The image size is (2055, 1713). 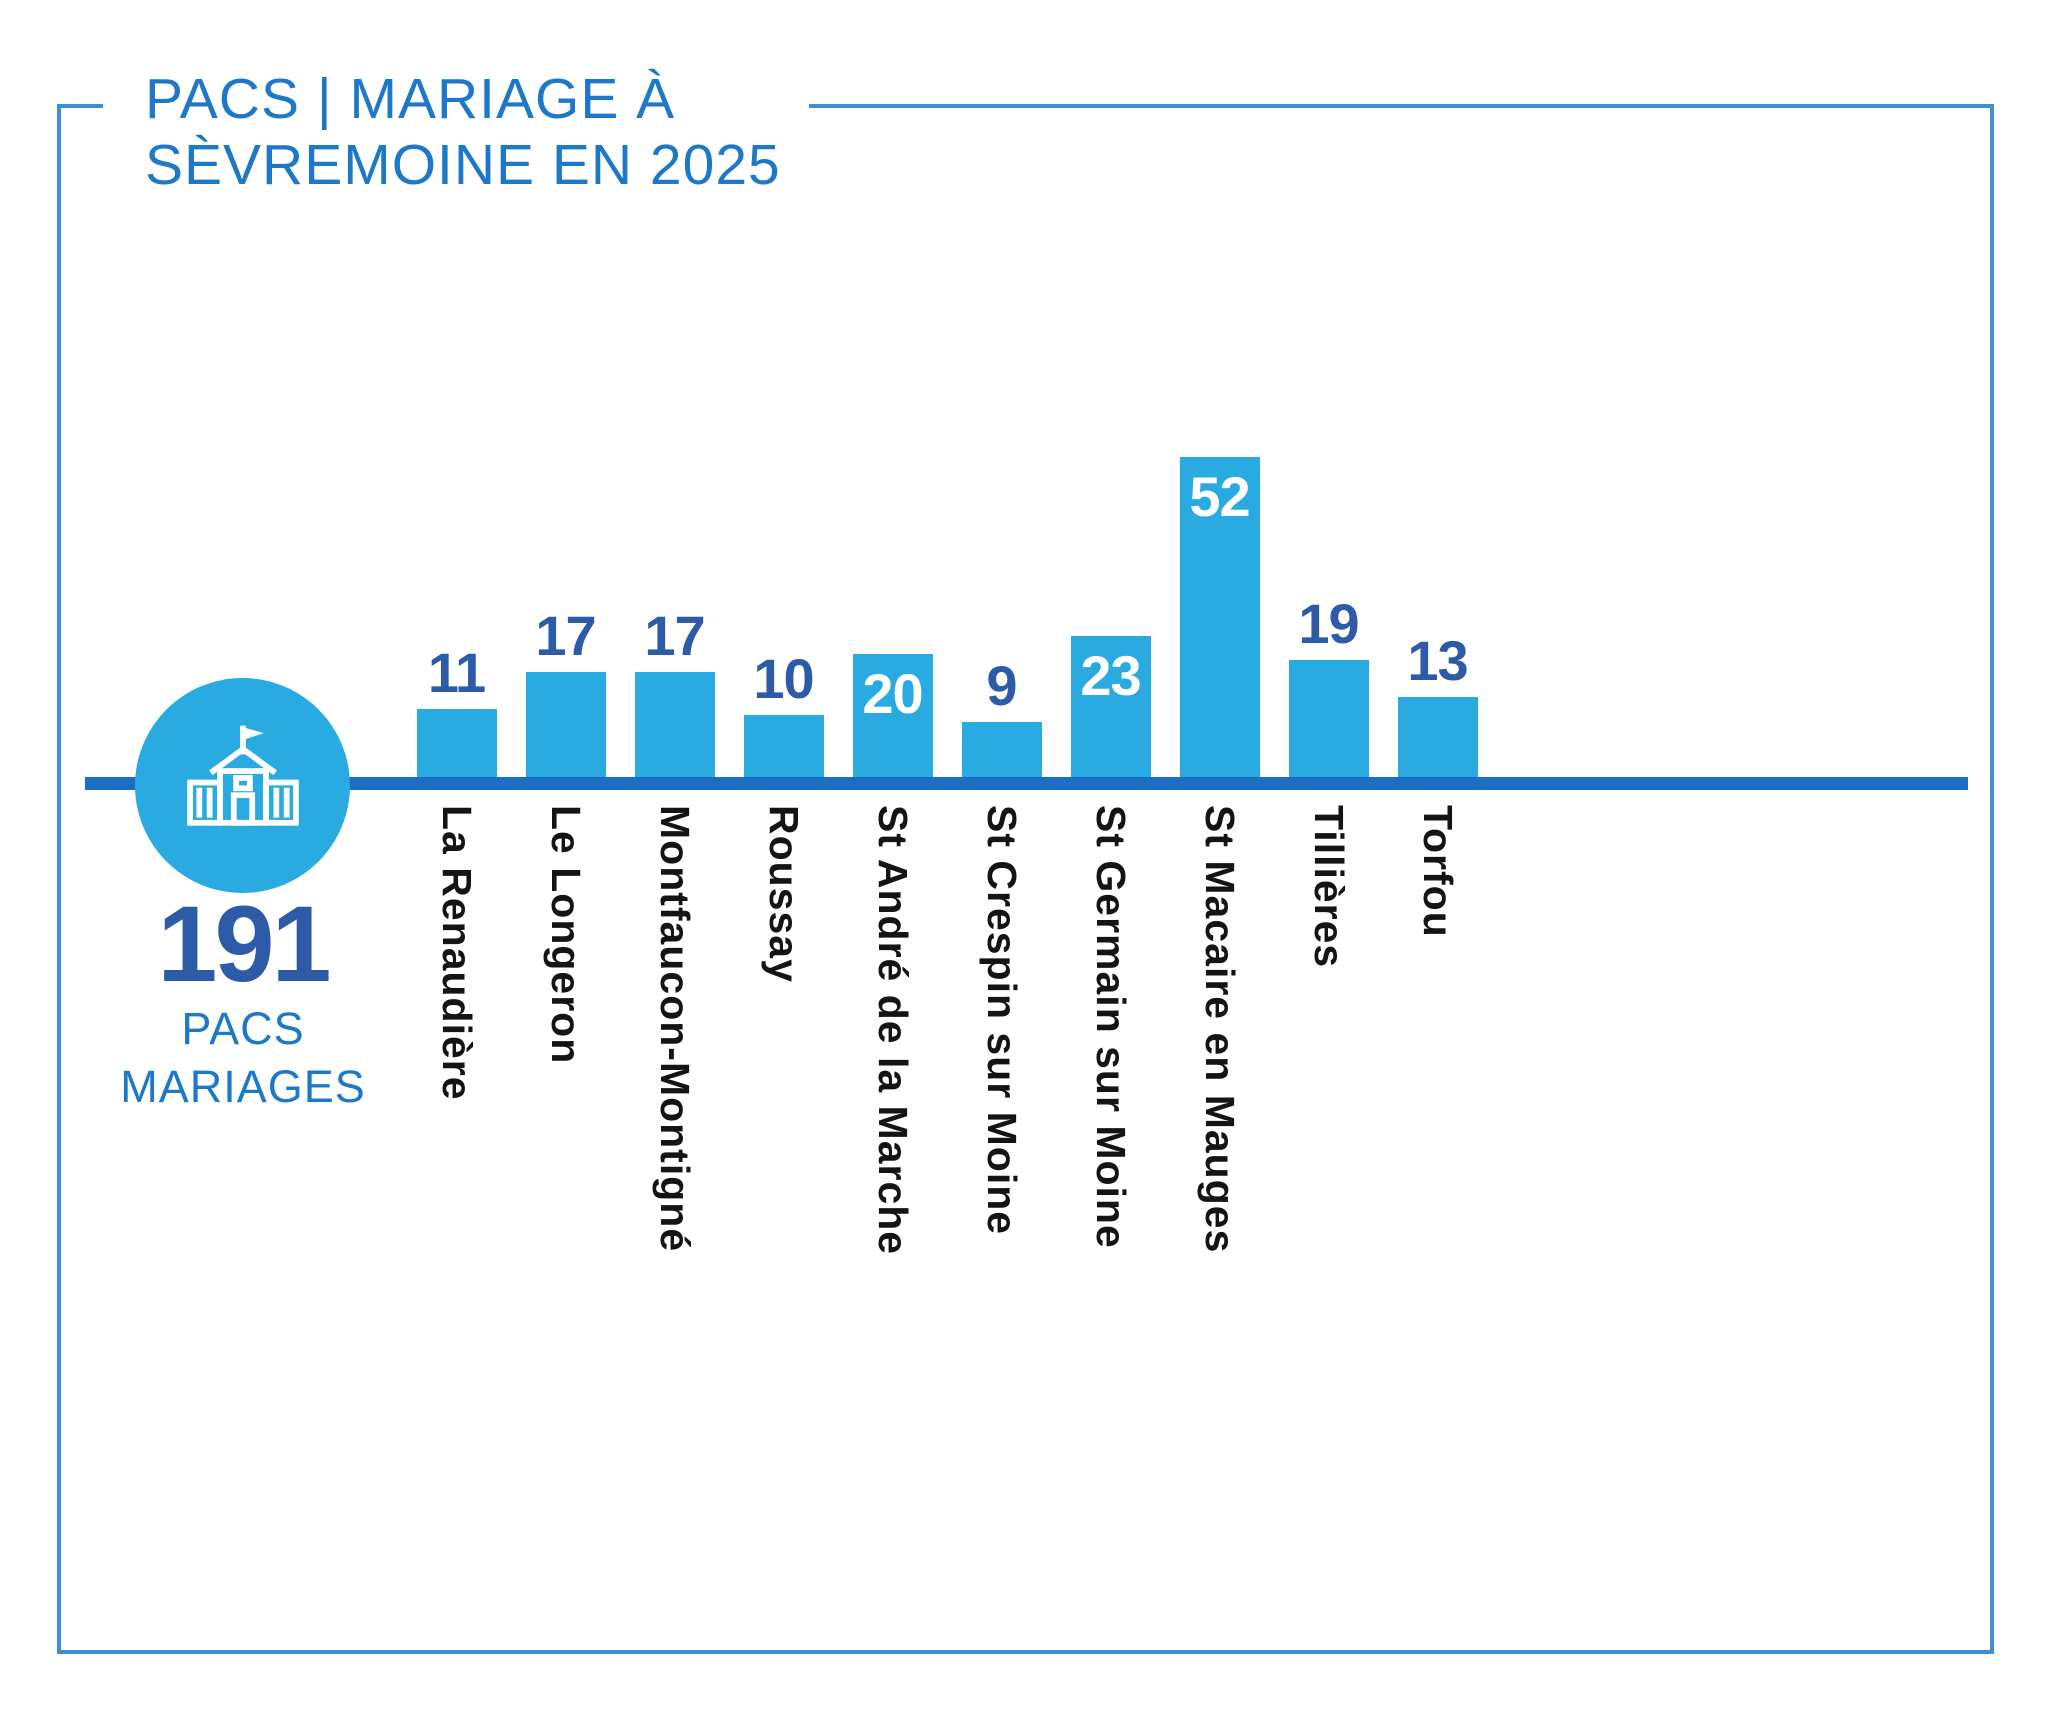 What do you see at coordinates (1110, 675) in the screenshot?
I see `bar-value-label: 23` at bounding box center [1110, 675].